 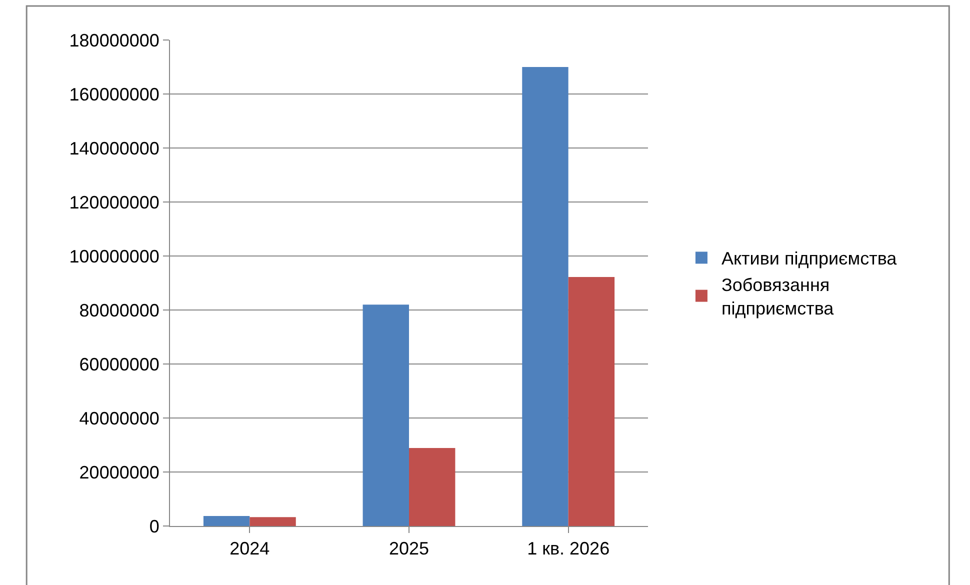 What do you see at coordinates (409, 548) in the screenshot?
I see `x-tick-label: 2025` at bounding box center [409, 548].